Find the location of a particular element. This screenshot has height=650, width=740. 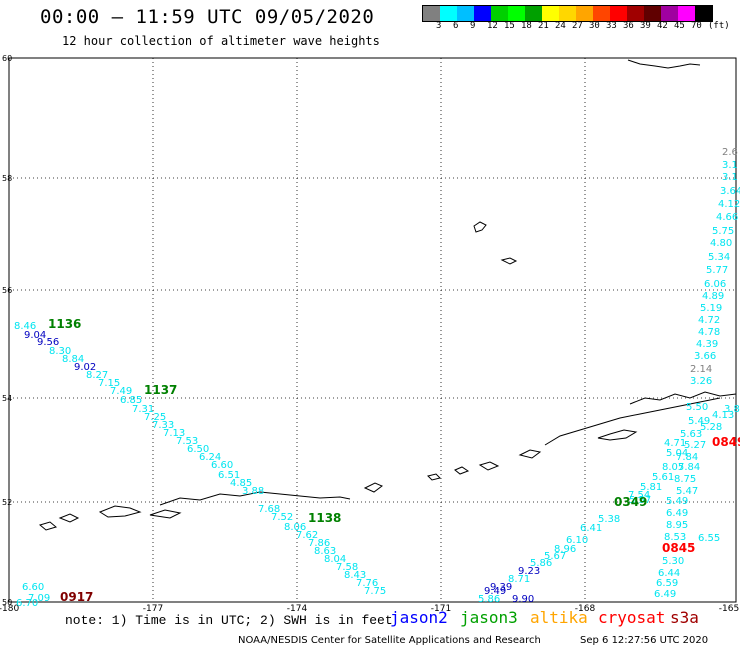

wave-height-label: 5.27 is located at coordinates (695, 445).